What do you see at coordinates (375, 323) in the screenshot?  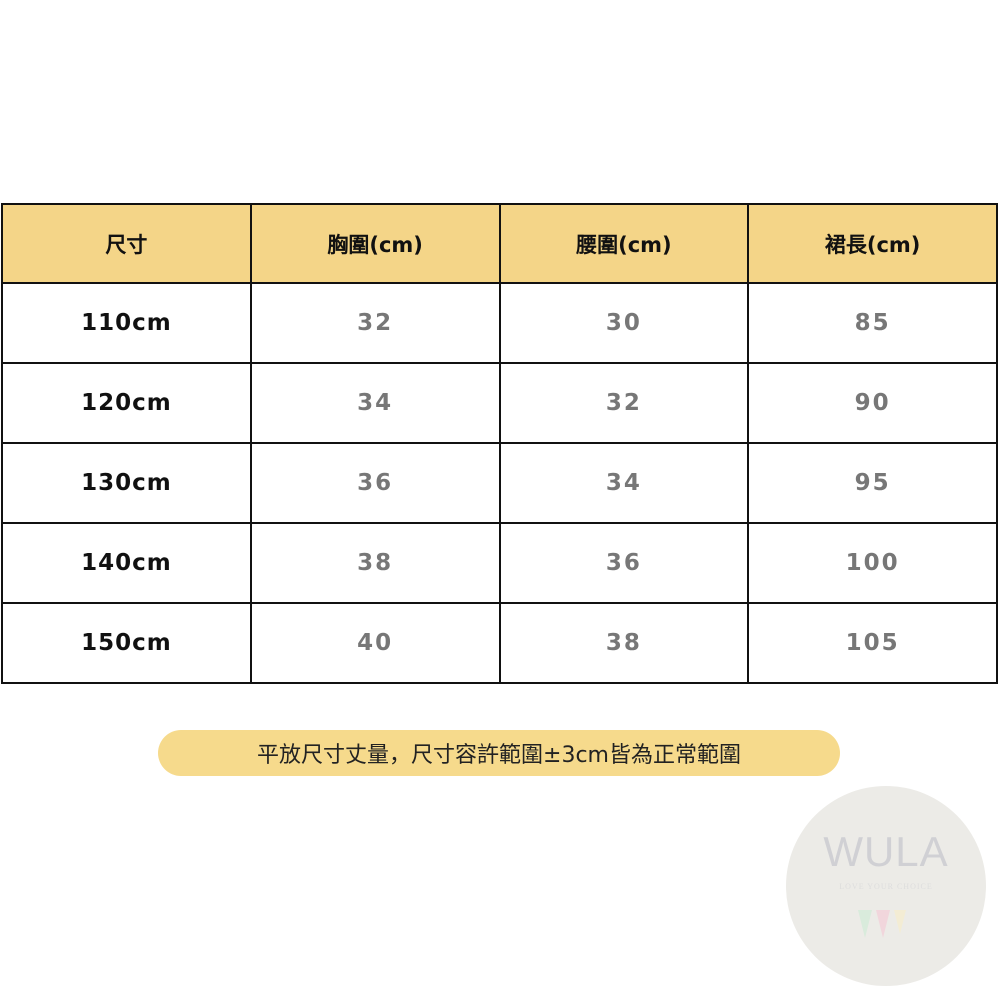 I see `cell-chest: 32` at bounding box center [375, 323].